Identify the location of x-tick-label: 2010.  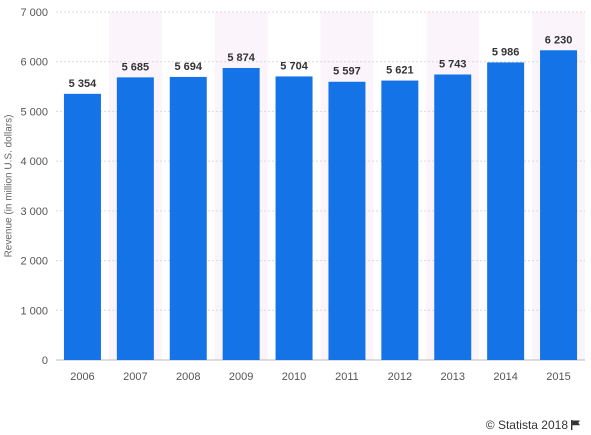
(294, 377).